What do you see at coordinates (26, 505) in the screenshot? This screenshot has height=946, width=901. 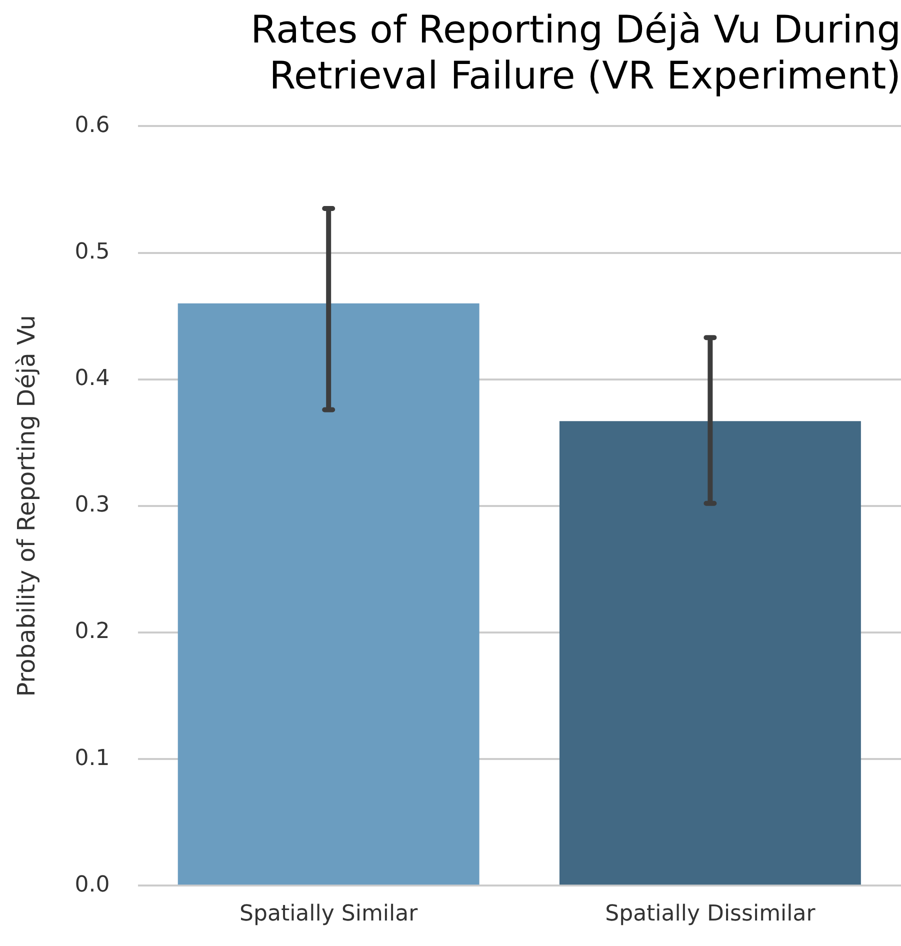 I see `y-axis-title: Probability of Reporting Déjà Vu` at bounding box center [26, 505].